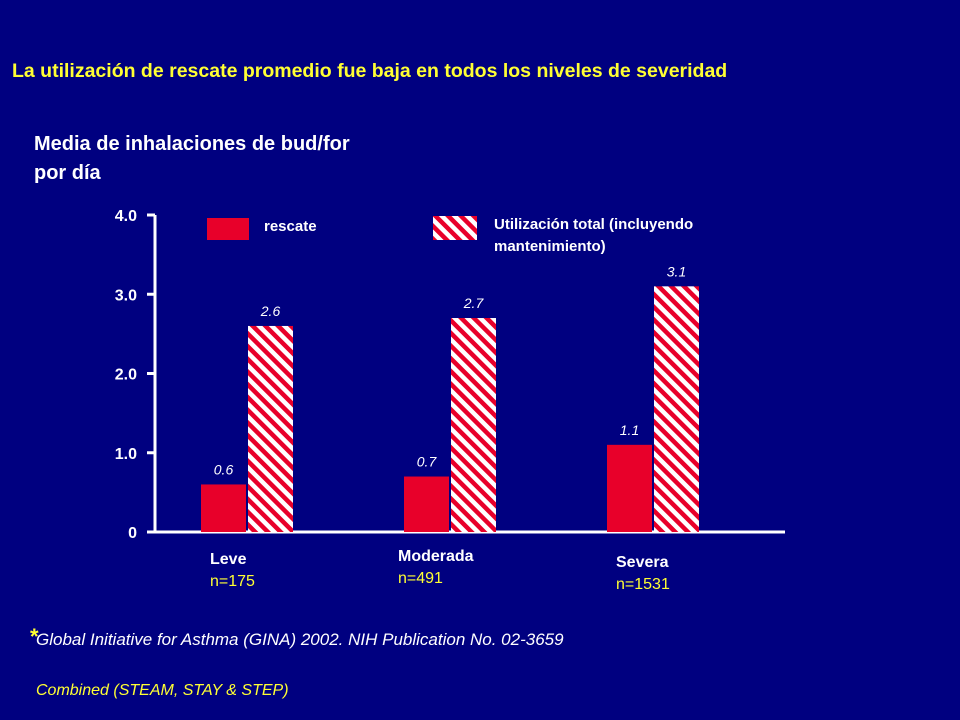  What do you see at coordinates (643, 574) in the screenshot?
I see `category-severa: Severa n=1531` at bounding box center [643, 574].